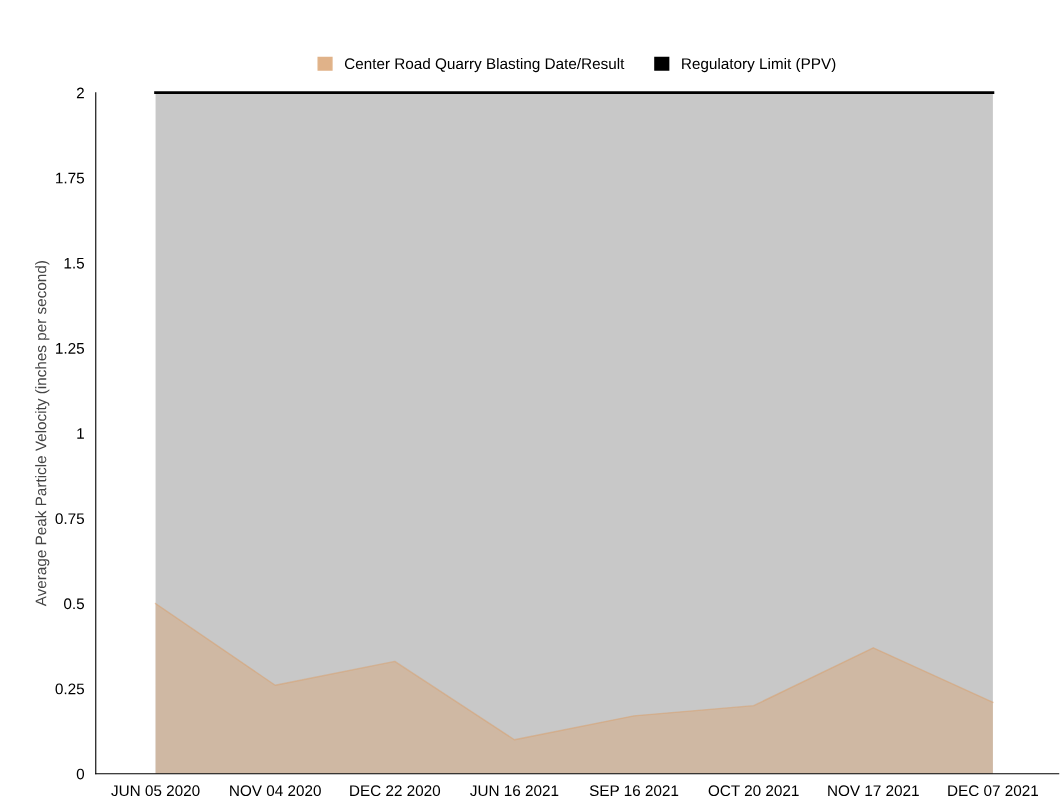 This screenshot has width=1064, height=806. Describe the element at coordinates (70, 519) in the screenshot. I see `y-tick-label: 0.75` at that location.